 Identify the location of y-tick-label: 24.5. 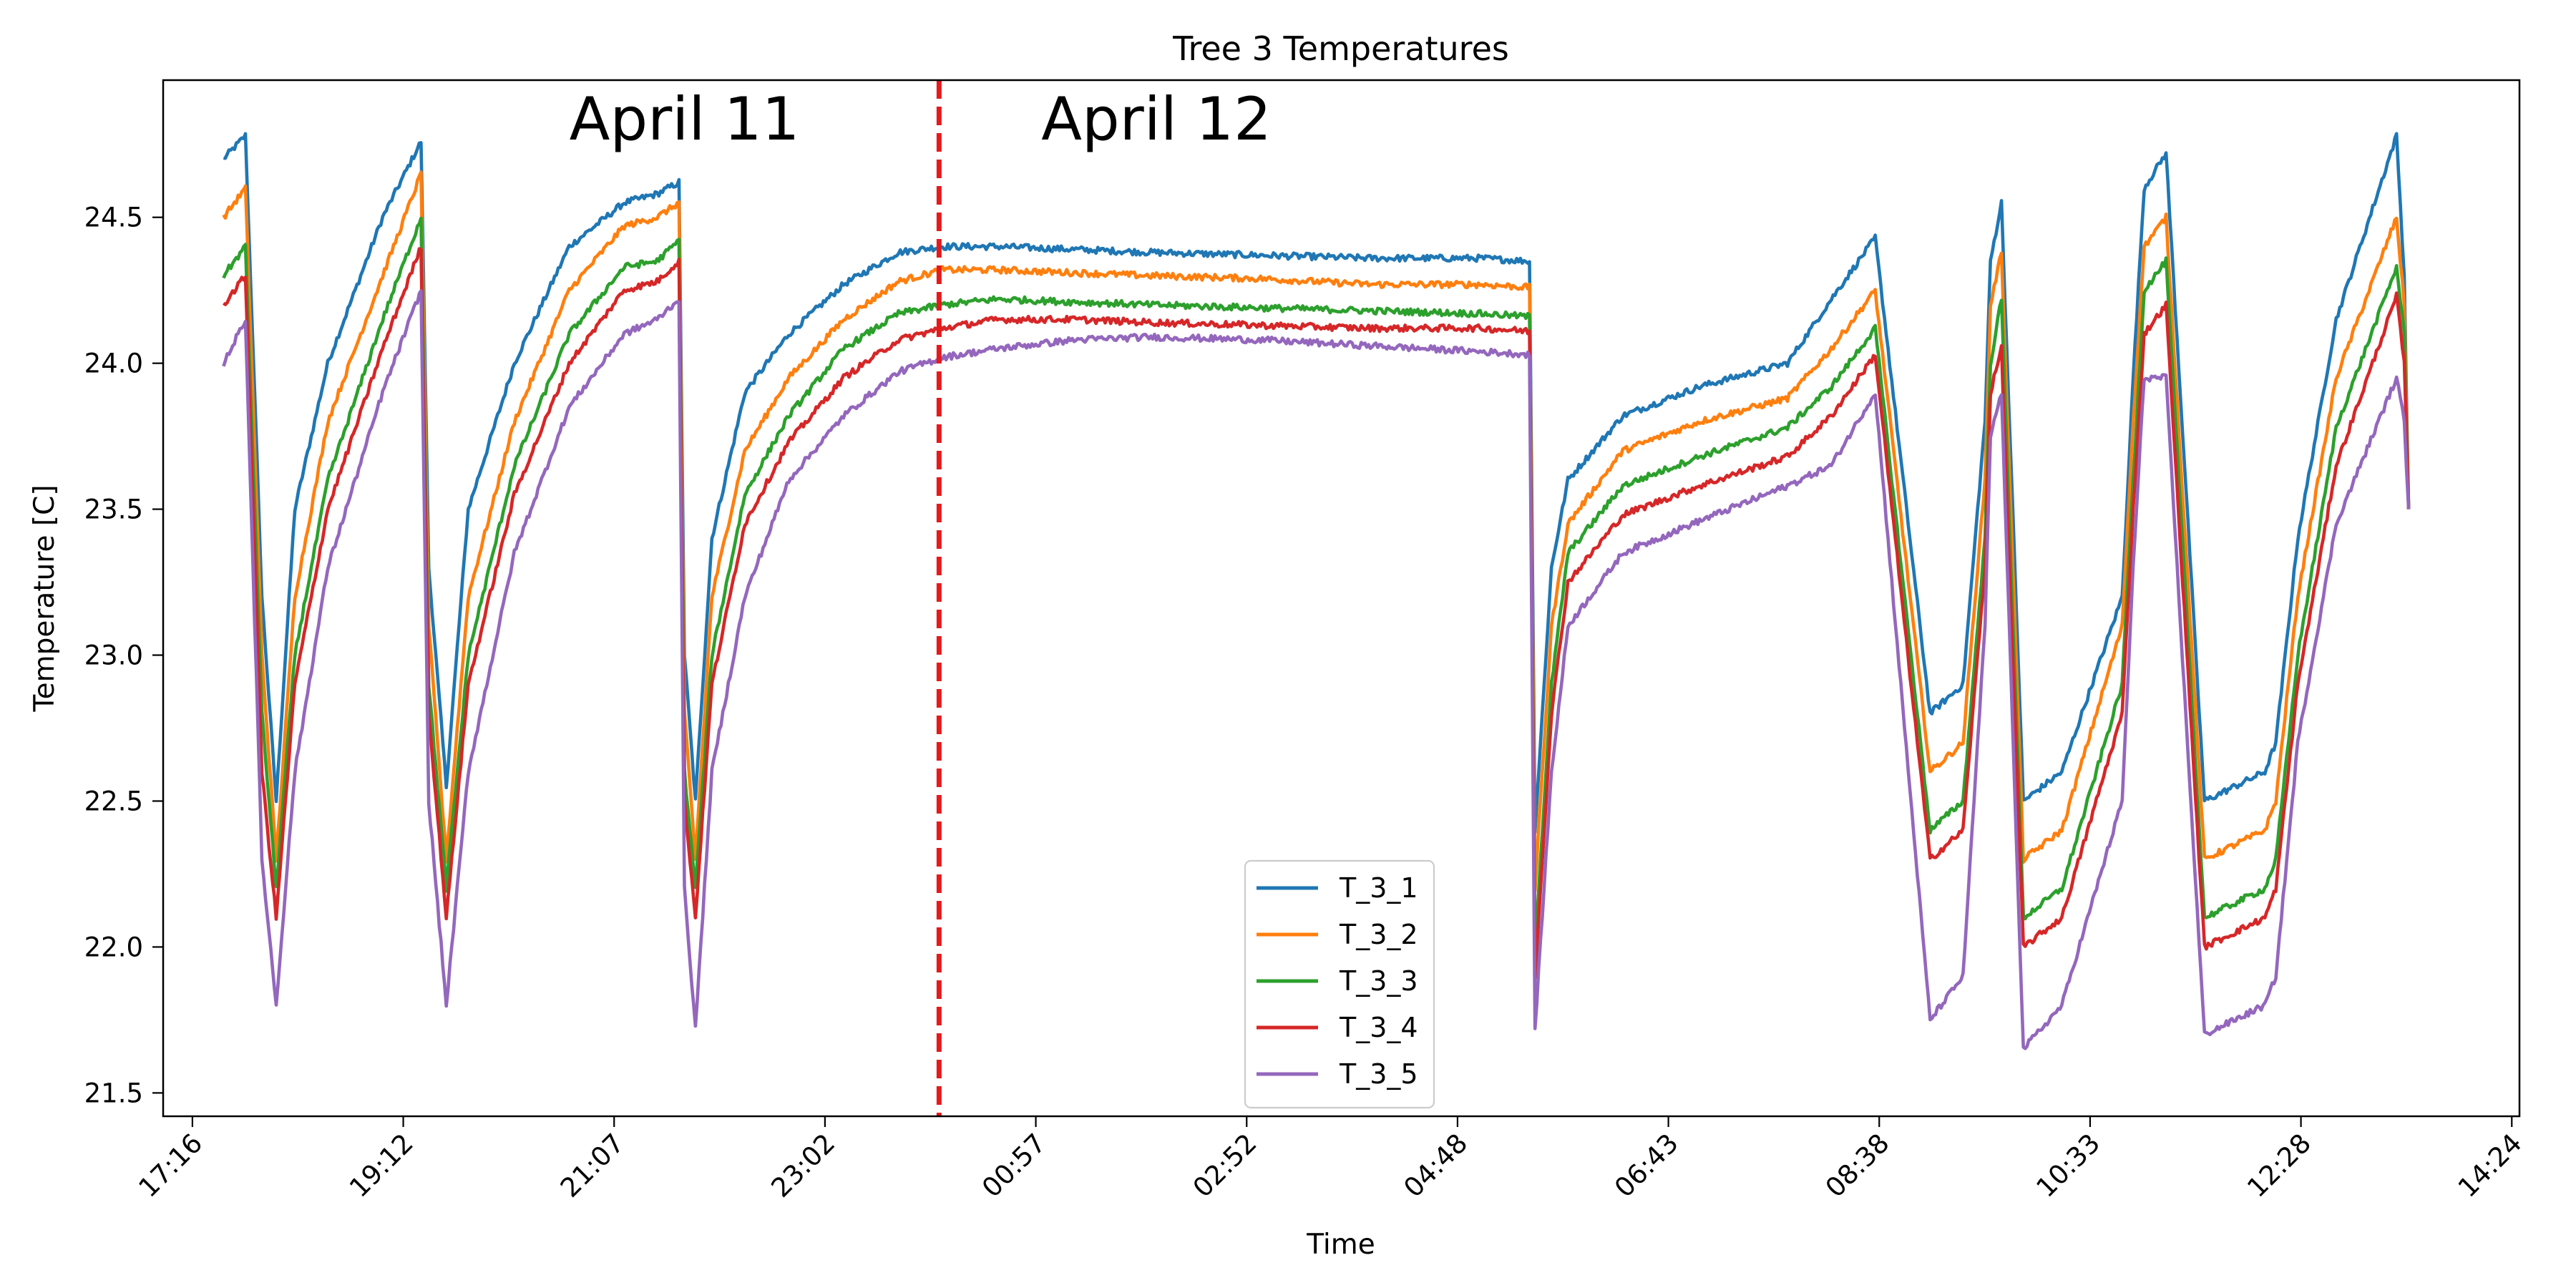
(113, 218).